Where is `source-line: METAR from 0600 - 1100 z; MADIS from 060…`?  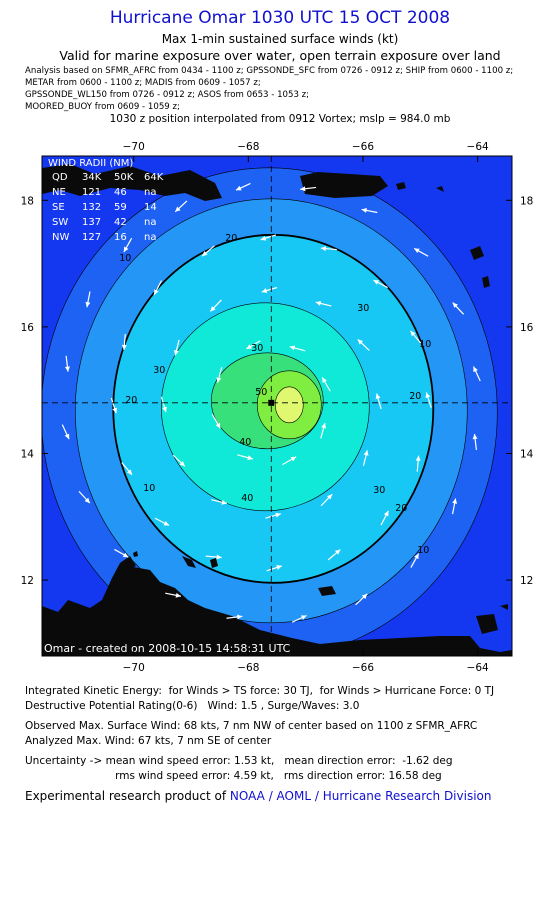 source-line: METAR from 0600 - 1100 z; MADIS from 060… is located at coordinates (143, 83).